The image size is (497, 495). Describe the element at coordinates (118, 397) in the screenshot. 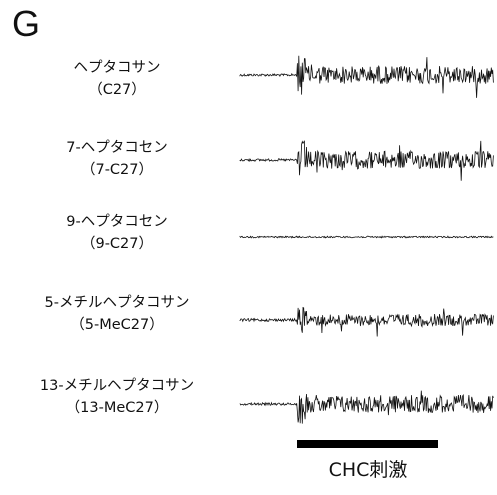

I see `recording-label-13-mec27: 13-メチルヘプタコサン （13-MeC27）` at that location.